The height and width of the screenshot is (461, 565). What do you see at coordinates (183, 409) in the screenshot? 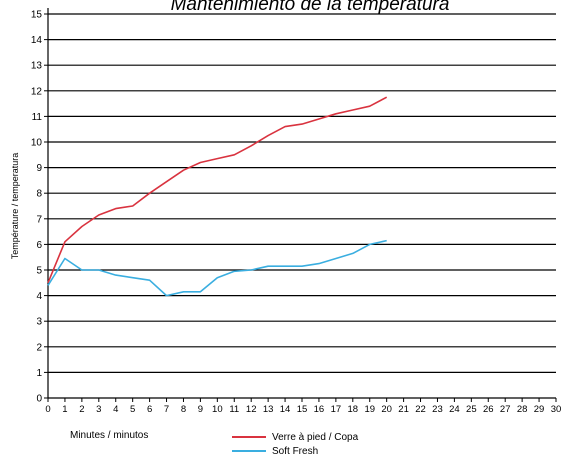
I see `x-tick-label-8: 8` at bounding box center [183, 409].